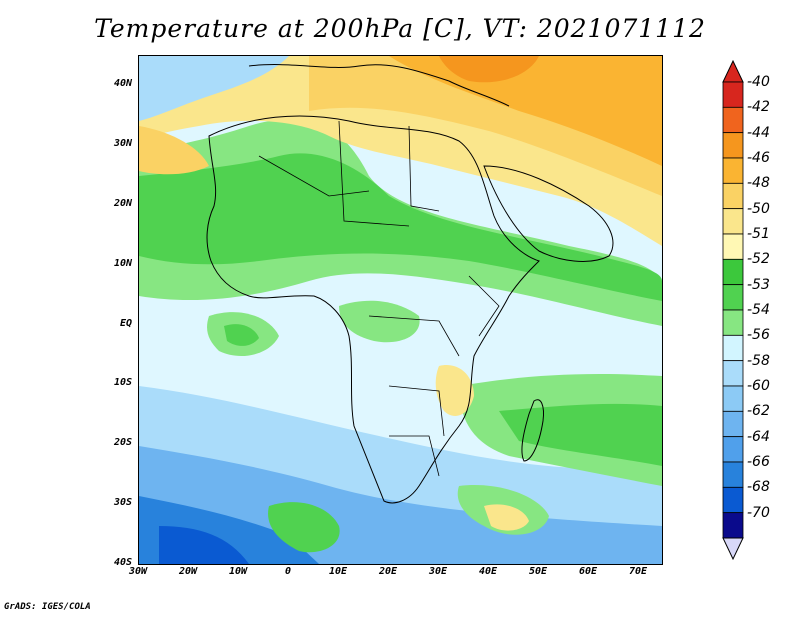 This screenshot has height=618, width=800. What do you see at coordinates (758, 234) in the screenshot?
I see `colorbar-label: -51` at bounding box center [758, 234].